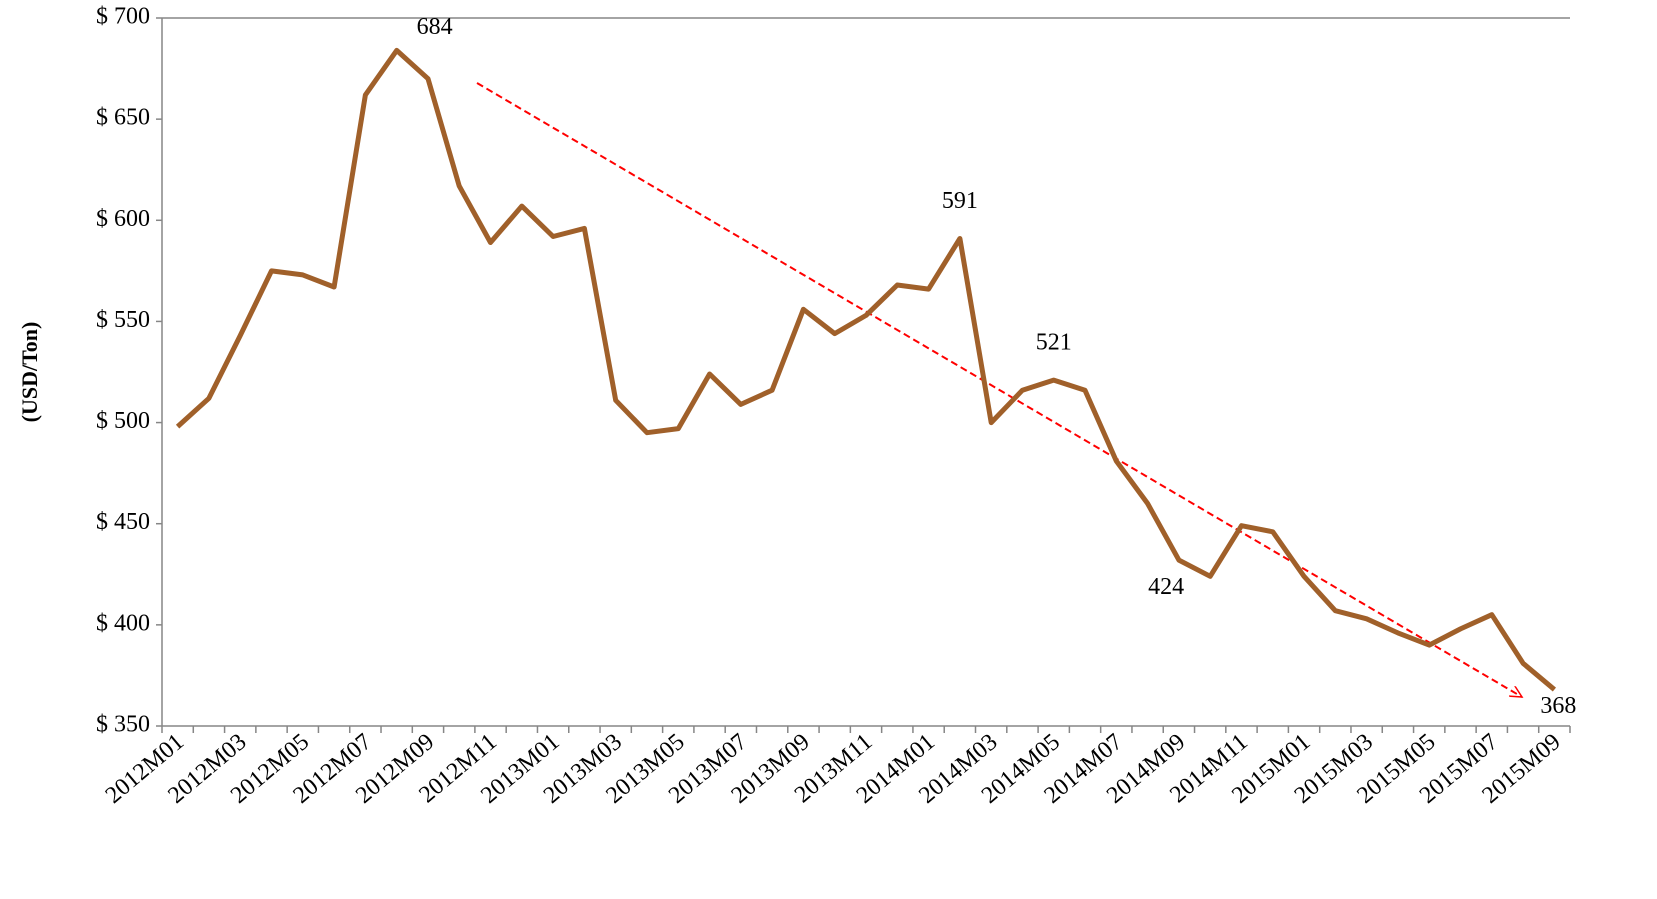 The image size is (1657, 899). What do you see at coordinates (960, 201) in the screenshot?
I see `data-label: 591` at bounding box center [960, 201].